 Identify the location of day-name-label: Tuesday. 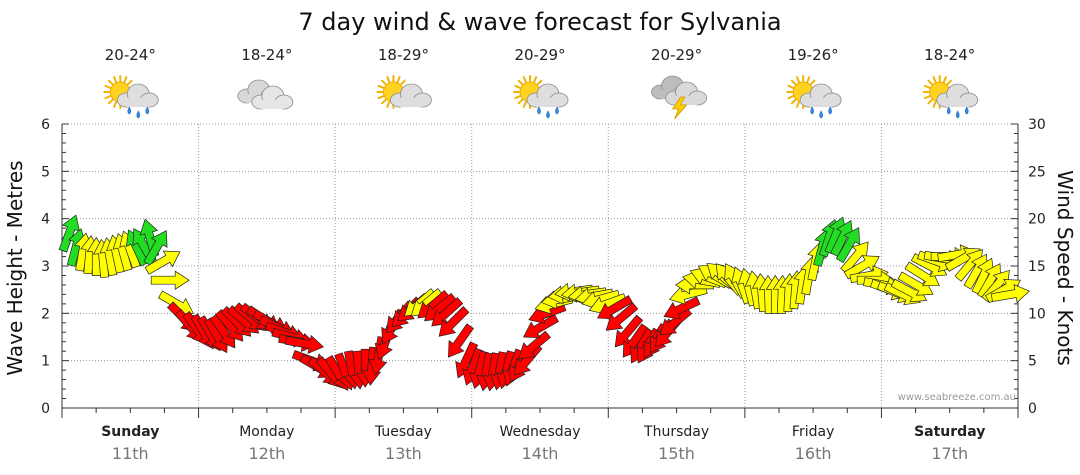
(403, 432).